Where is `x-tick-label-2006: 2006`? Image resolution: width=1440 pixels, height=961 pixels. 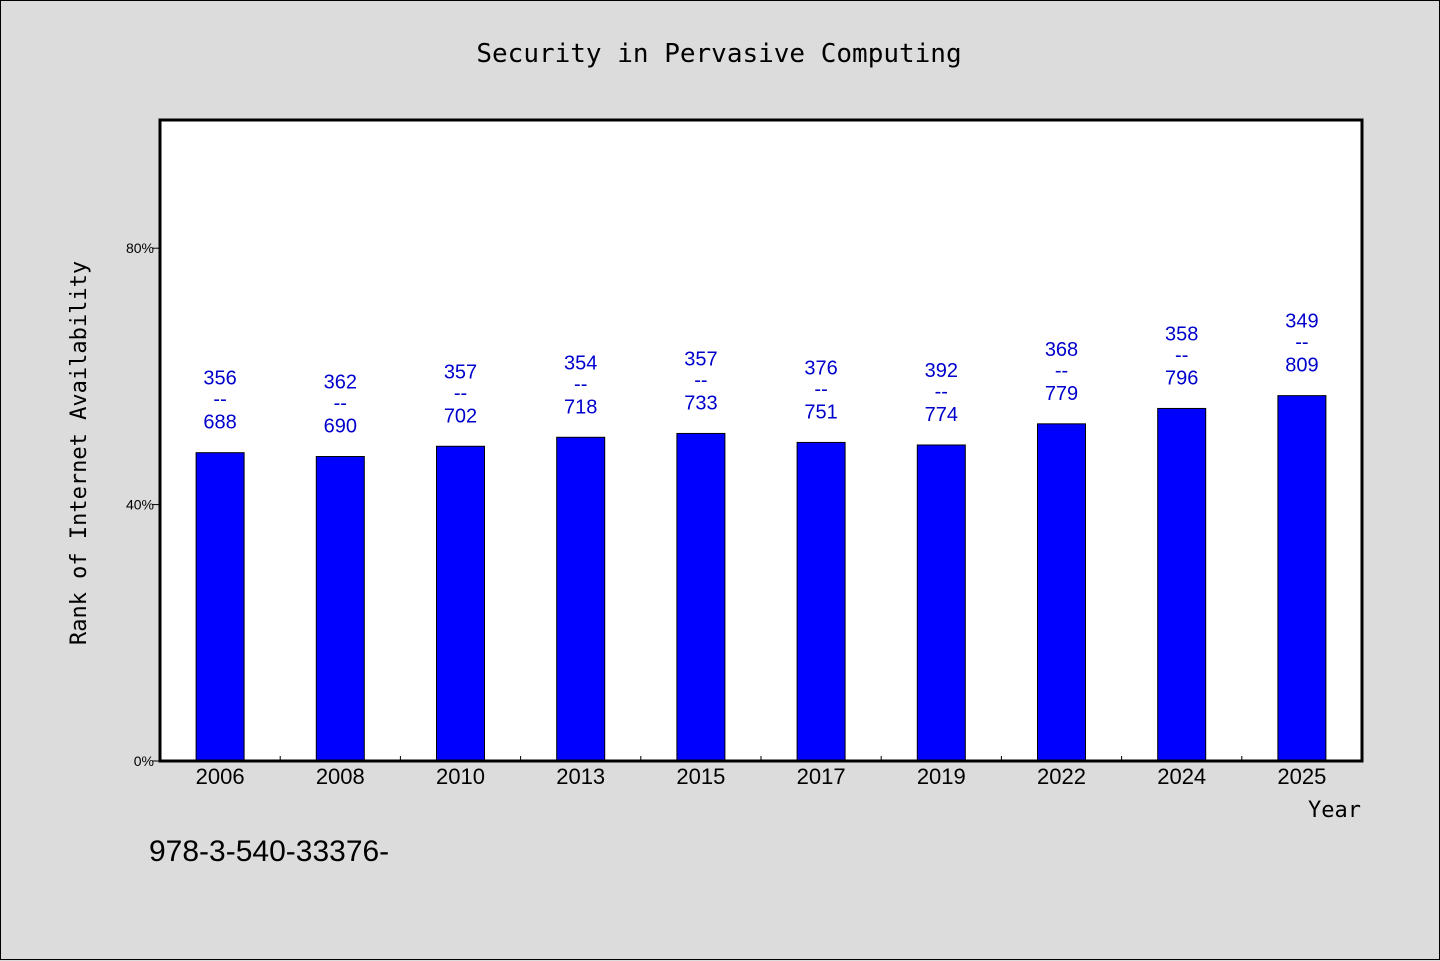
x-tick-label-2006: 2006 is located at coordinates (220, 776).